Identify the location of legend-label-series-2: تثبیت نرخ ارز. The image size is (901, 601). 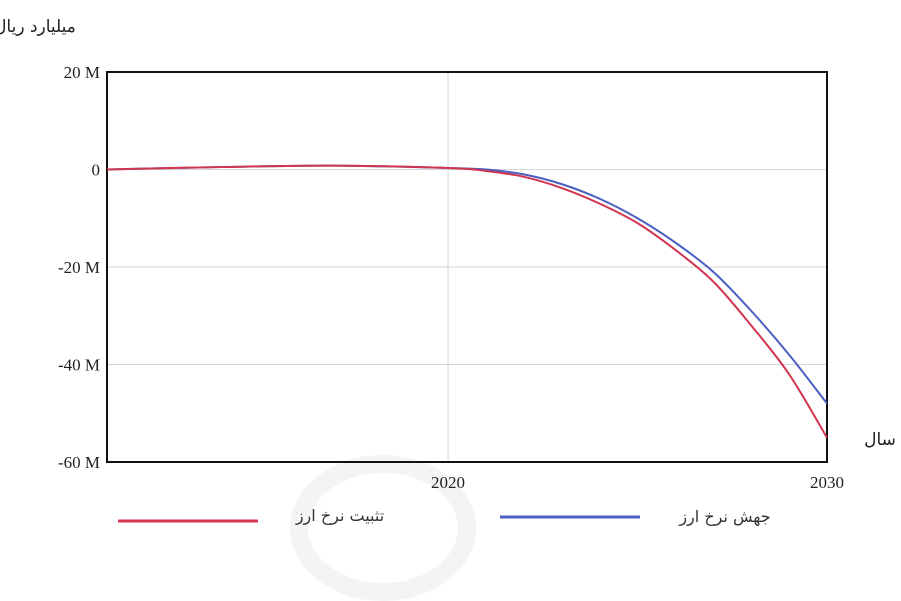
(339, 516).